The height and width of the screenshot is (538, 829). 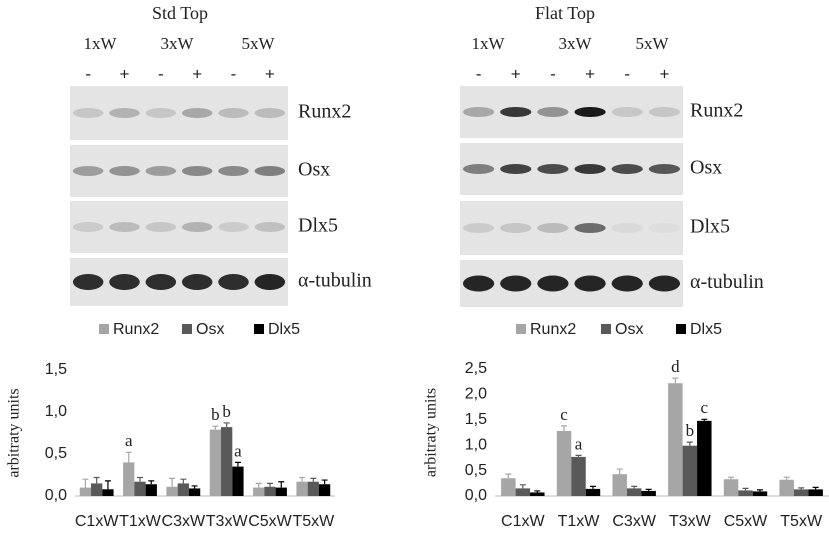 What do you see at coordinates (476, 495) in the screenshot?
I see `y-tick-label: 0,0` at bounding box center [476, 495].